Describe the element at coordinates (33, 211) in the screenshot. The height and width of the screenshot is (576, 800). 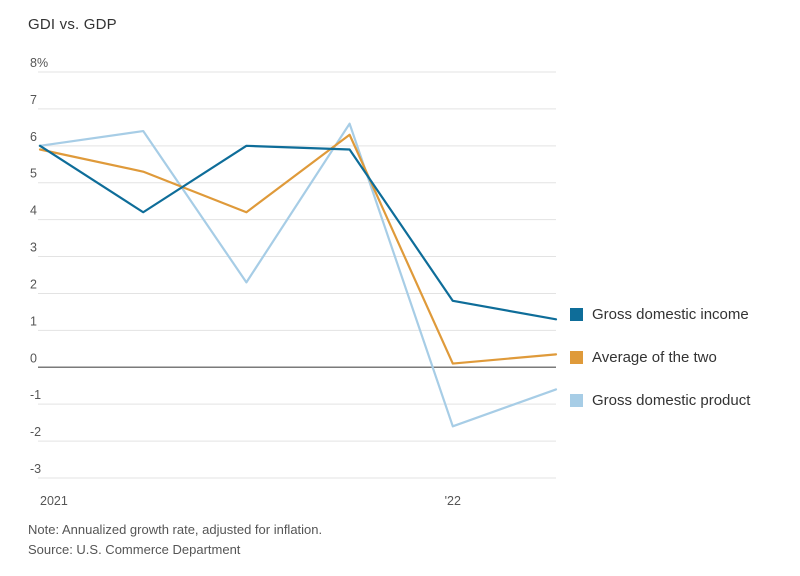
I see `y-axis-tick-label: 4` at that location.